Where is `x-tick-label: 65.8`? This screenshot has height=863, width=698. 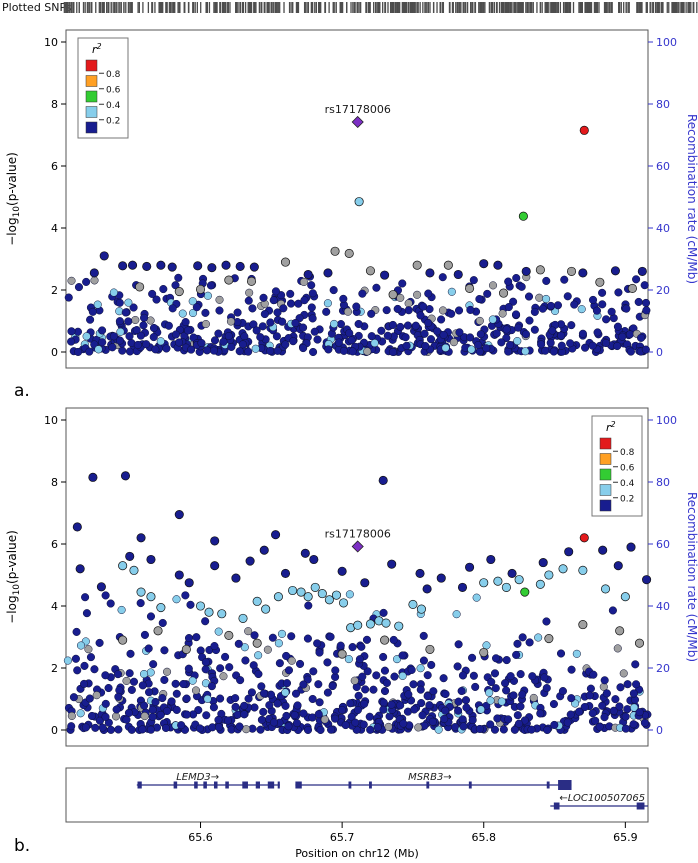 x-tick-label: 65.8 is located at coordinates (483, 837).